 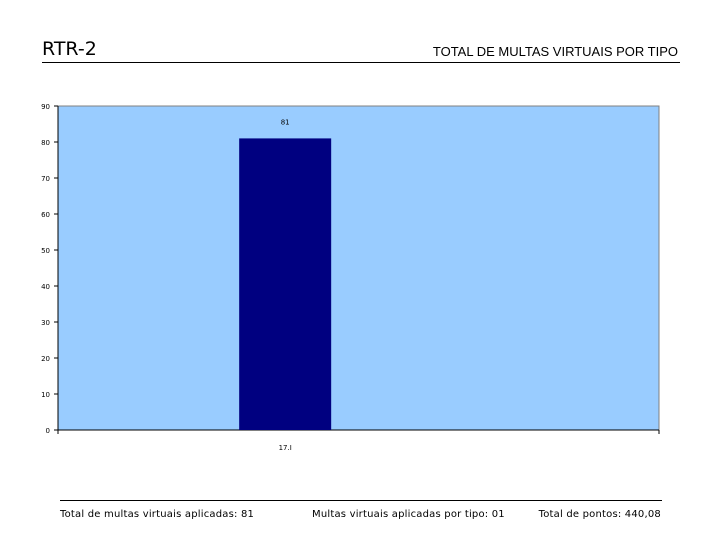 I want to click on y-tick-label-30: 30, so click(x=45, y=323).